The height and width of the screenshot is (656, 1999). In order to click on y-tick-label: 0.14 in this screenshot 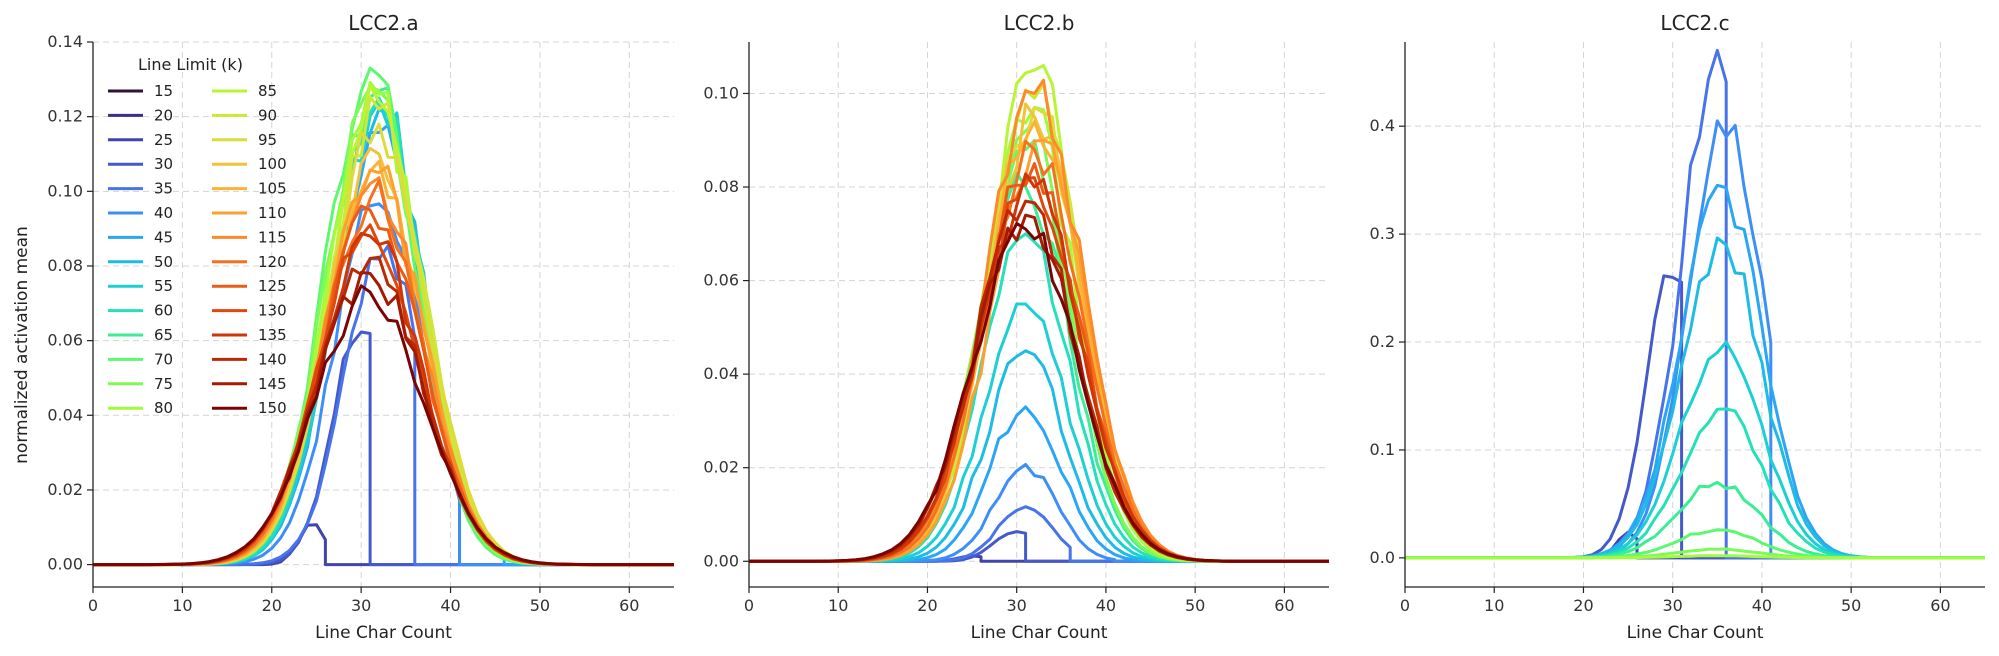, I will do `click(65, 41)`.